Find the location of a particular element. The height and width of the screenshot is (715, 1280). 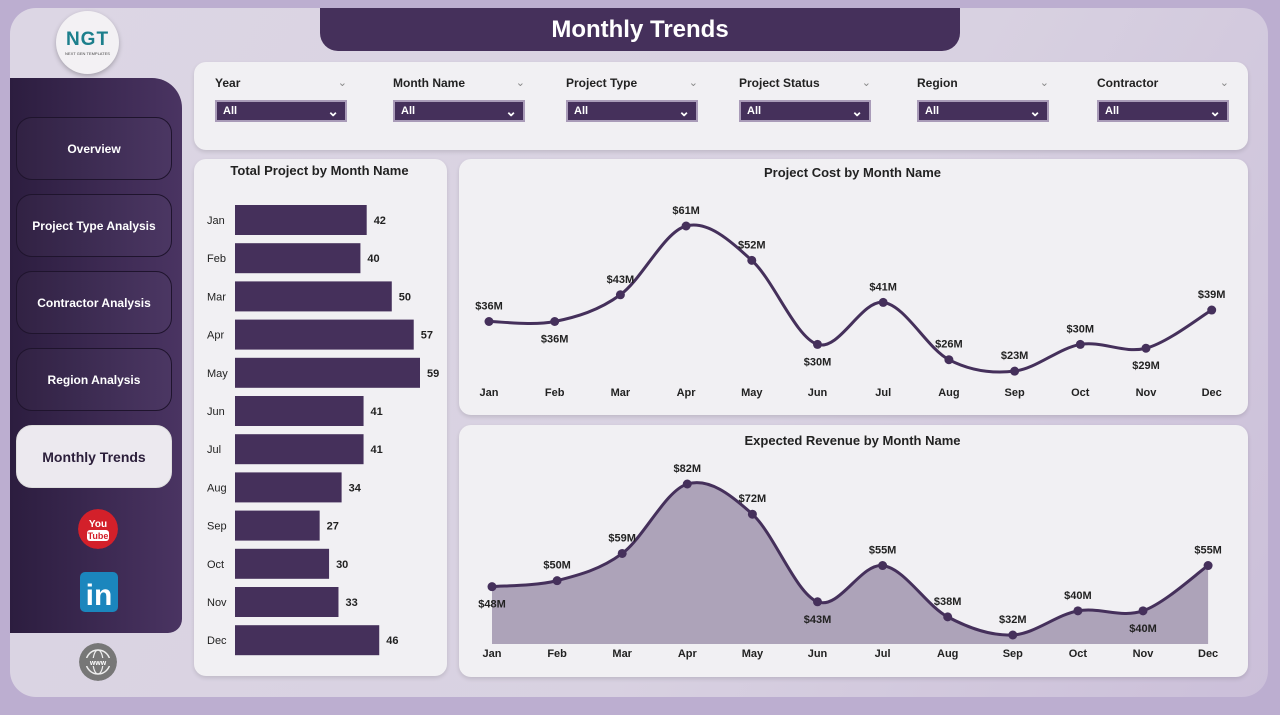

linkedin-icon: in is located at coordinates (99, 592).